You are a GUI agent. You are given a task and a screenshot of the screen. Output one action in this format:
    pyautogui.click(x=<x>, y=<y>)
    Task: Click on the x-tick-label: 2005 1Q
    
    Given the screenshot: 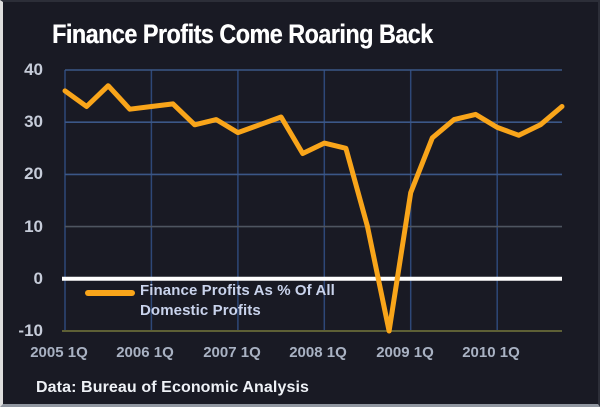 What is the action you would take?
    pyautogui.click(x=59, y=352)
    